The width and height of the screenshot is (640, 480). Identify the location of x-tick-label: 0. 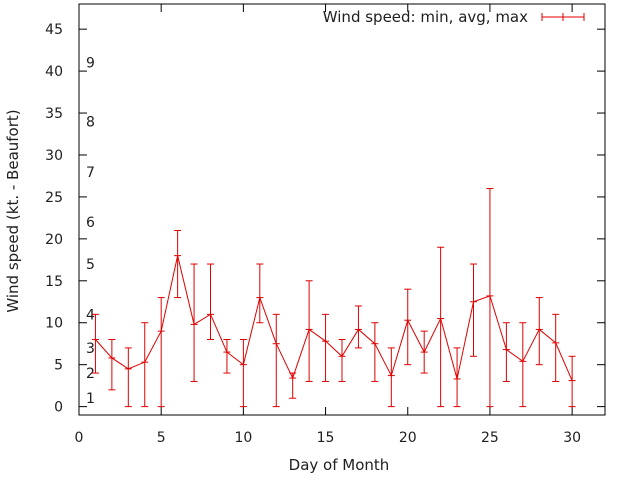
(79, 438).